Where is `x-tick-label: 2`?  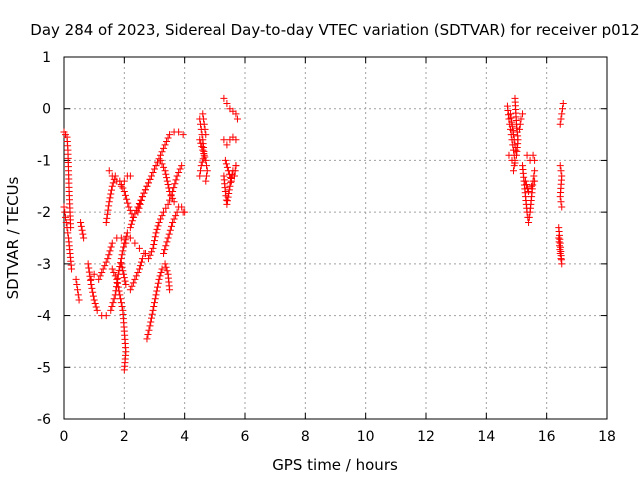
x-tick-label: 2 is located at coordinates (124, 437).